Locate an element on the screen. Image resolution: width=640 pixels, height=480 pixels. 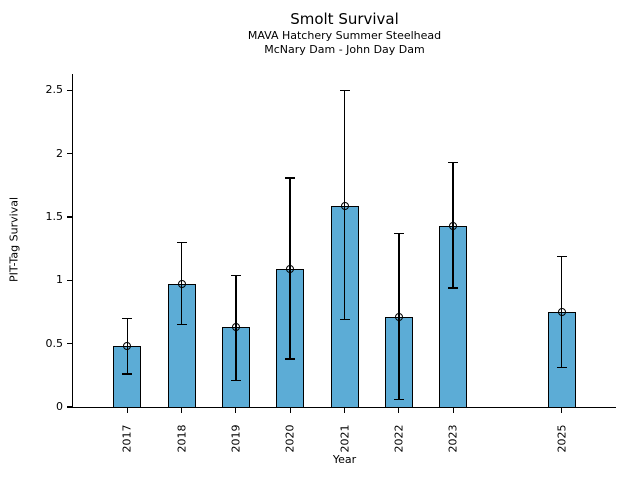
chart-subtitle-line2: McNary Dam - John Day Dam is located at coordinates (344, 49).